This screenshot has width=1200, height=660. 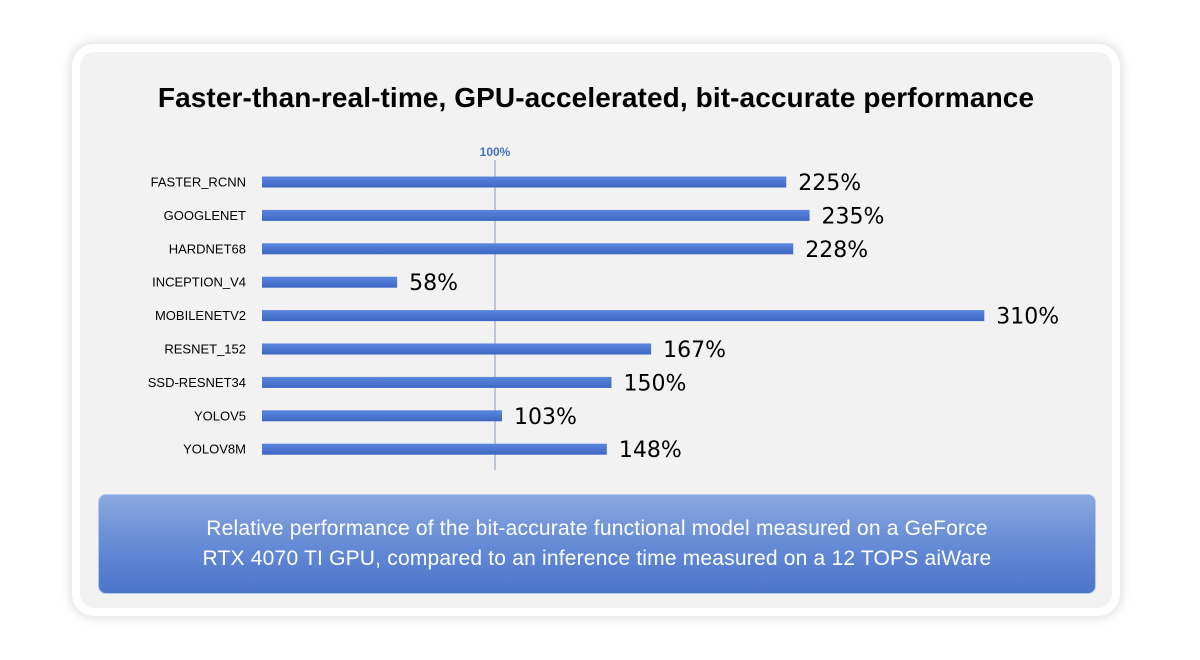 I want to click on value-label: 150%, so click(x=655, y=383).